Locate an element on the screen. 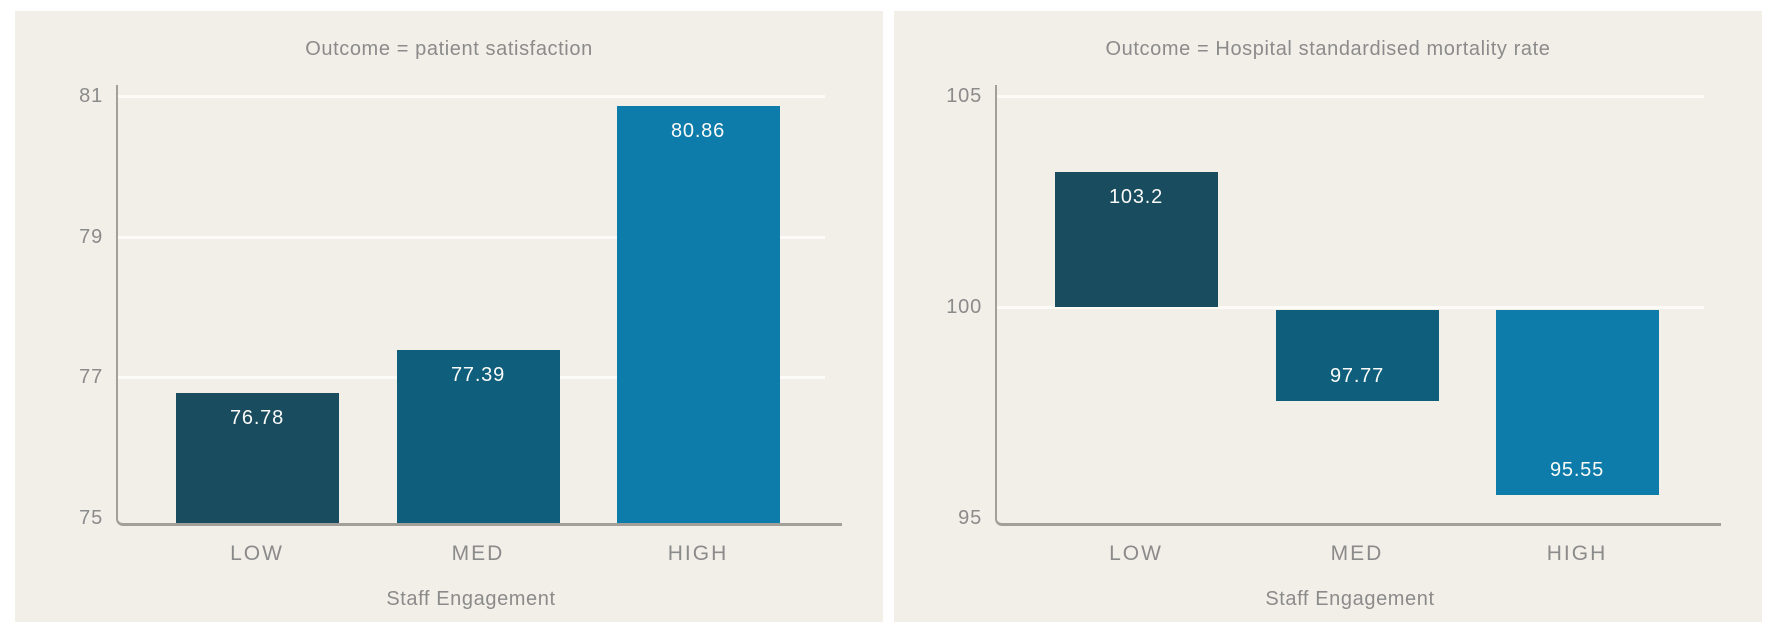  y-tick-label: 105 is located at coordinates (964, 96).